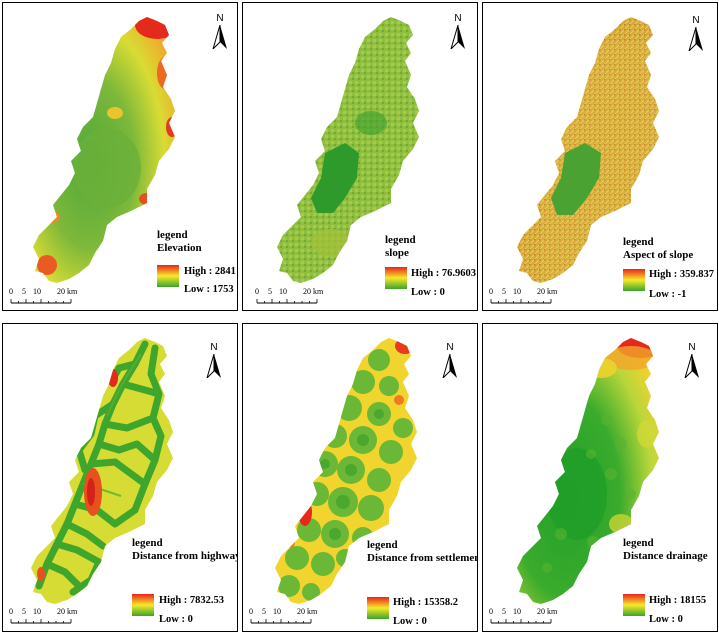  I want to click on legend-subtitle: slope, so click(397, 253).